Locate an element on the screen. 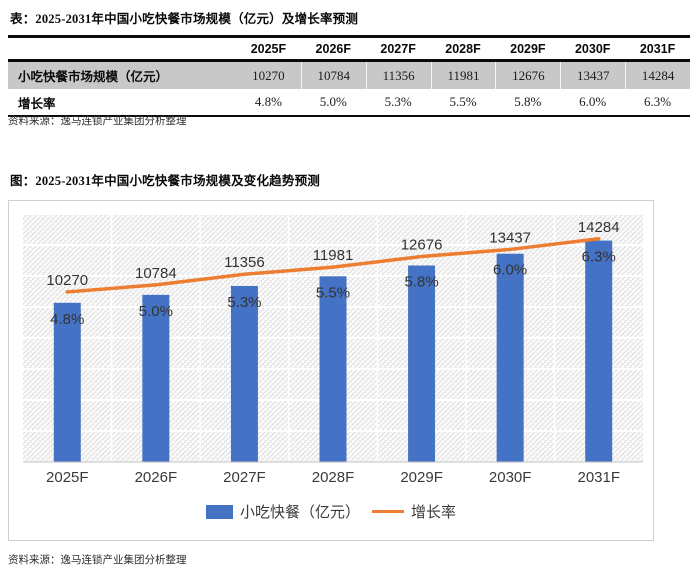  x-axis-label: 2031F is located at coordinates (599, 477).